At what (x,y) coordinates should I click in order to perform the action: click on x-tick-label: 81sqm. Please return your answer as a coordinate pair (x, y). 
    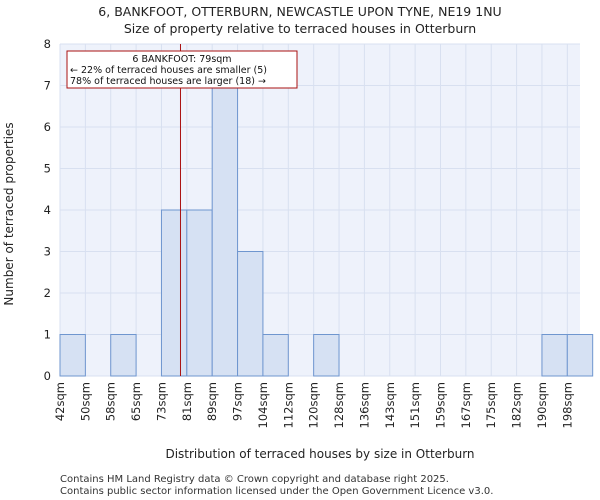
    Looking at the image, I should click on (187, 401).